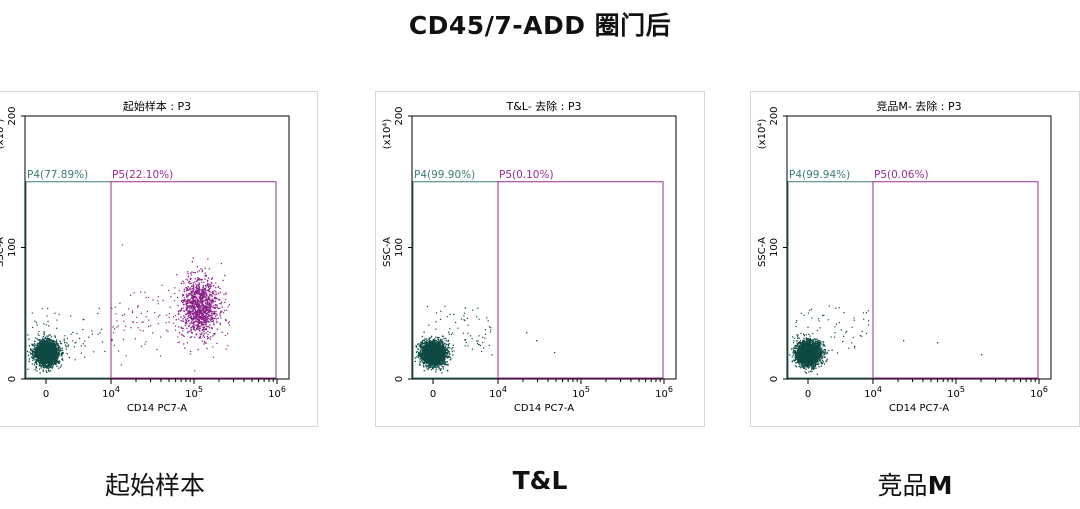 The height and width of the screenshot is (509, 1080). I want to click on x-tick-label: 10⁶, so click(277, 392).